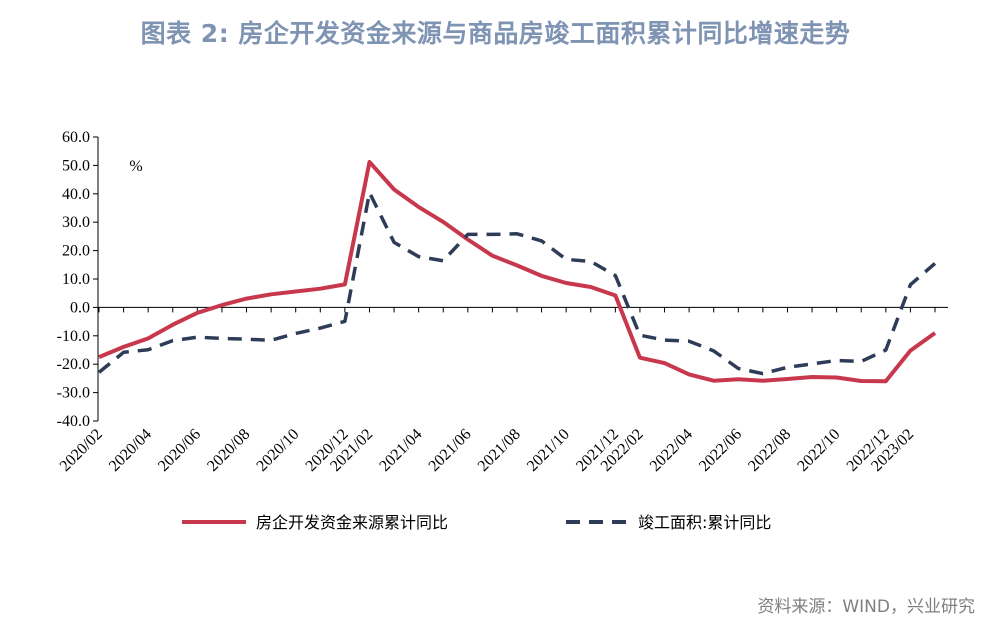 Image resolution: width=991 pixels, height=630 pixels. Describe the element at coordinates (450, 450) in the screenshot. I see `x-tick-label: 2021/06` at that location.